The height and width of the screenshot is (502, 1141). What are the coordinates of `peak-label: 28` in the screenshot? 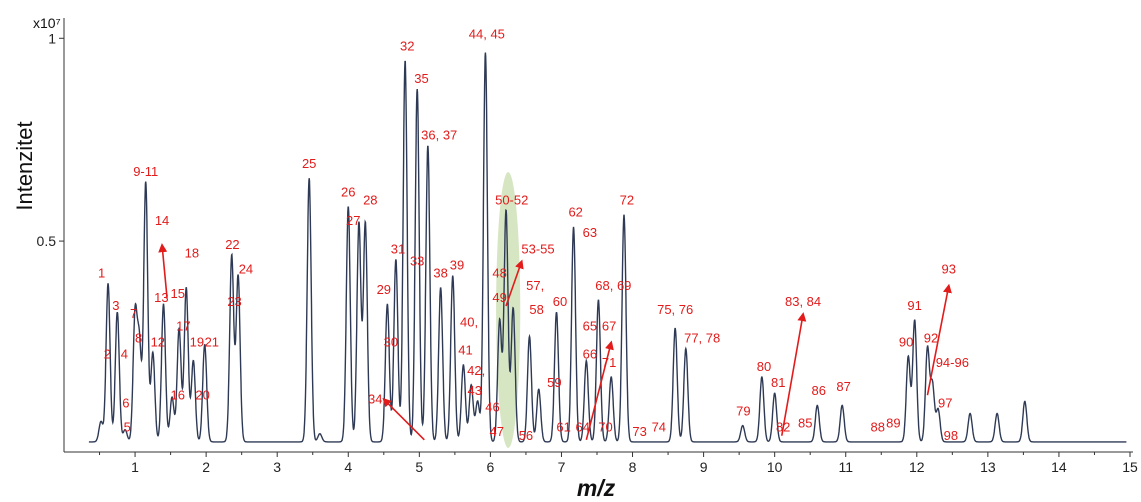 It's located at (370, 200).